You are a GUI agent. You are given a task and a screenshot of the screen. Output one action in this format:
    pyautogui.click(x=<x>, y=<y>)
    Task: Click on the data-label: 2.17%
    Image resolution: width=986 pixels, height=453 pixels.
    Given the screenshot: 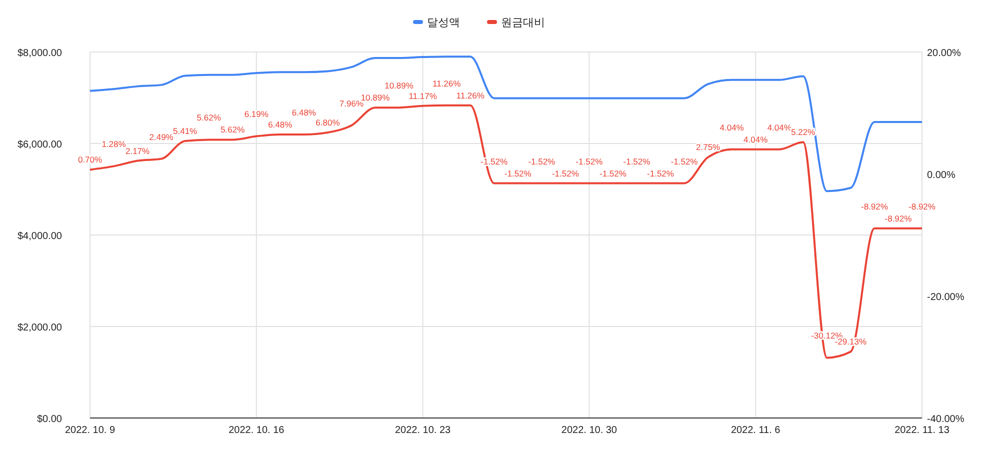 What is the action you would take?
    pyautogui.click(x=137, y=151)
    